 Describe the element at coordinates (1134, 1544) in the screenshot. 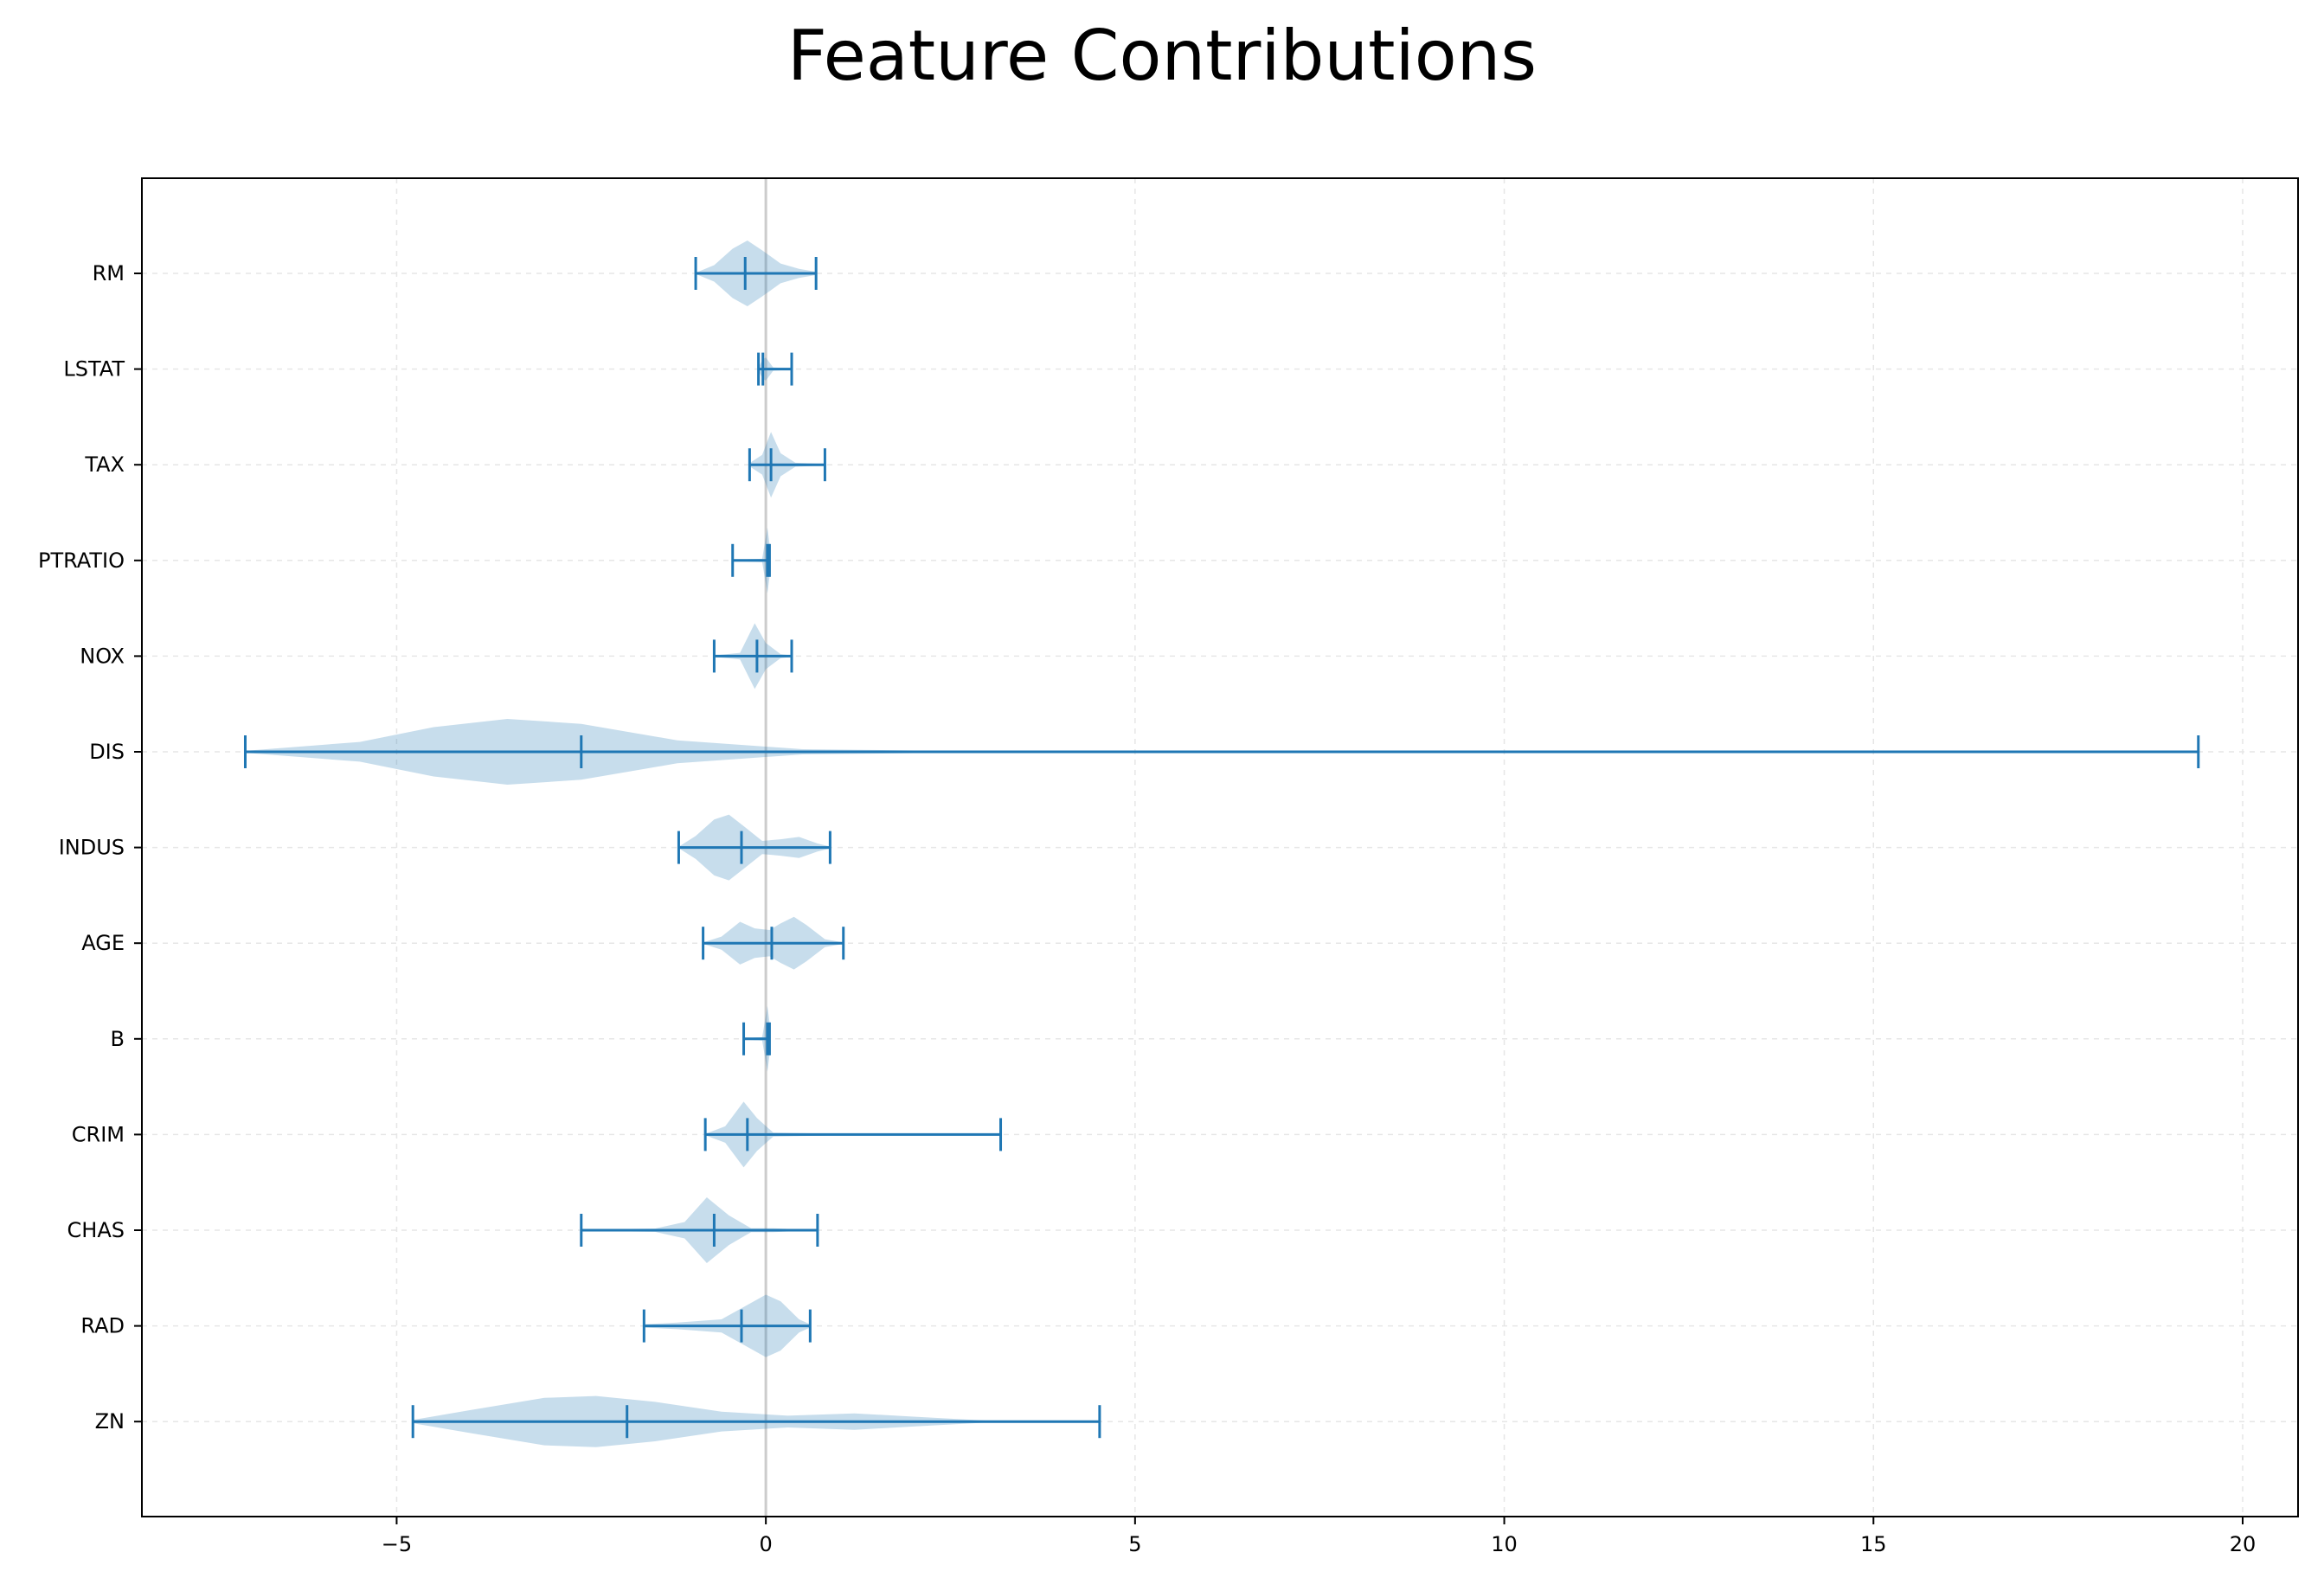

I see `x-tick-label: 5` at that location.